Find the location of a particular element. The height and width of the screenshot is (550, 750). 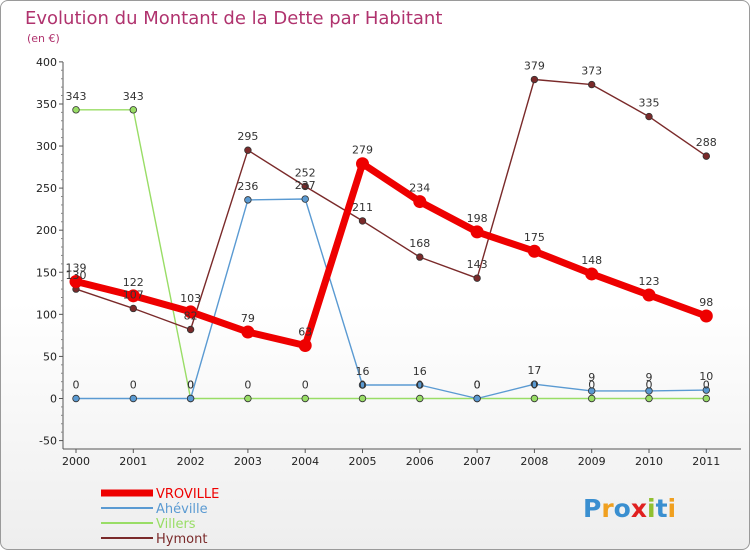

data-label: 373 is located at coordinates (591, 71).